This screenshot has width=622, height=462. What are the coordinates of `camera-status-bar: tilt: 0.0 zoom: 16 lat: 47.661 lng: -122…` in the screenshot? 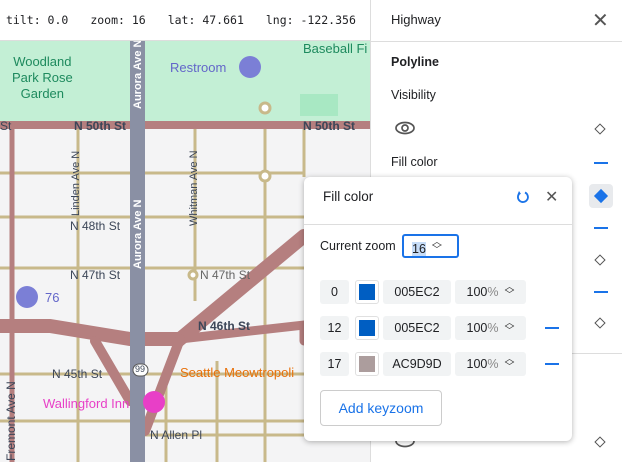 It's located at (185, 20).